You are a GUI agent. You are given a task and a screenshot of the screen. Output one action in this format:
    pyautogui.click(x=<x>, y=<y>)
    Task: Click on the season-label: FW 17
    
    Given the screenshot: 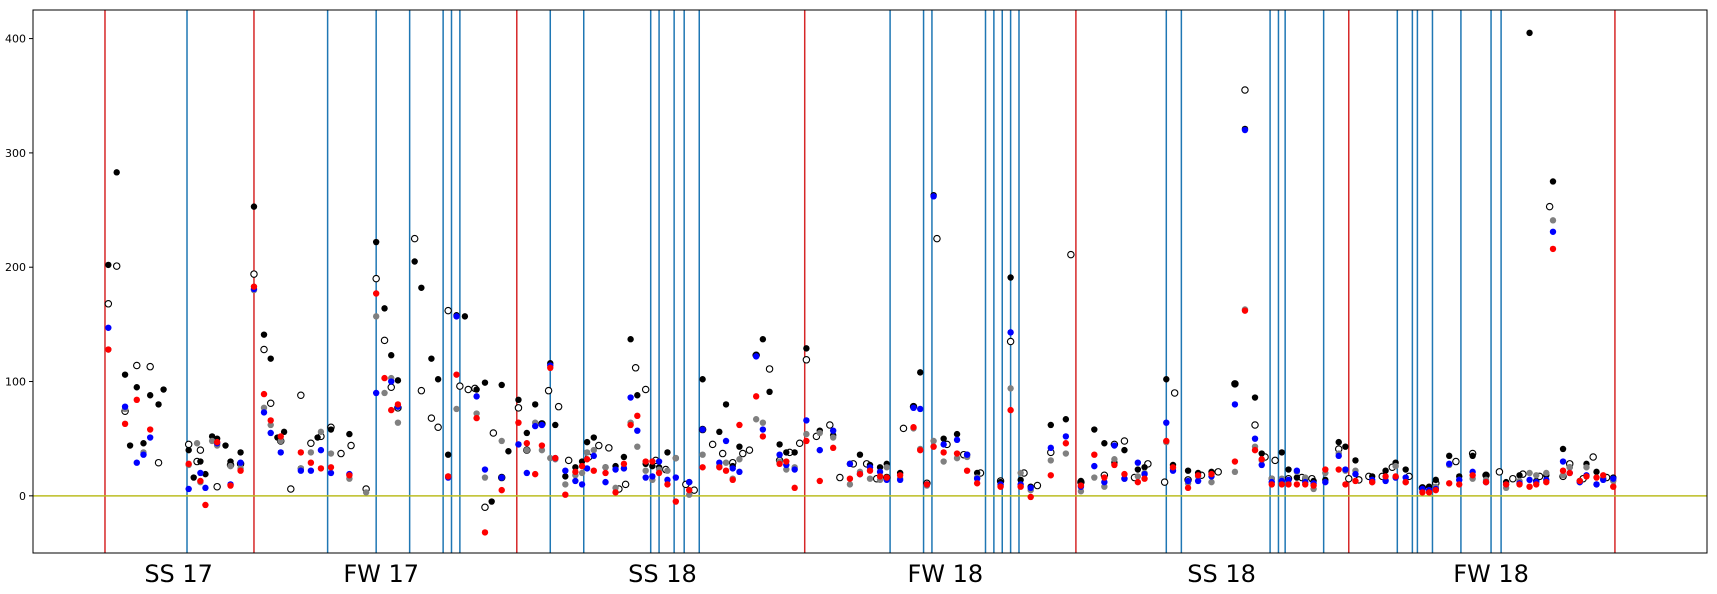 What is the action you would take?
    pyautogui.click(x=381, y=574)
    